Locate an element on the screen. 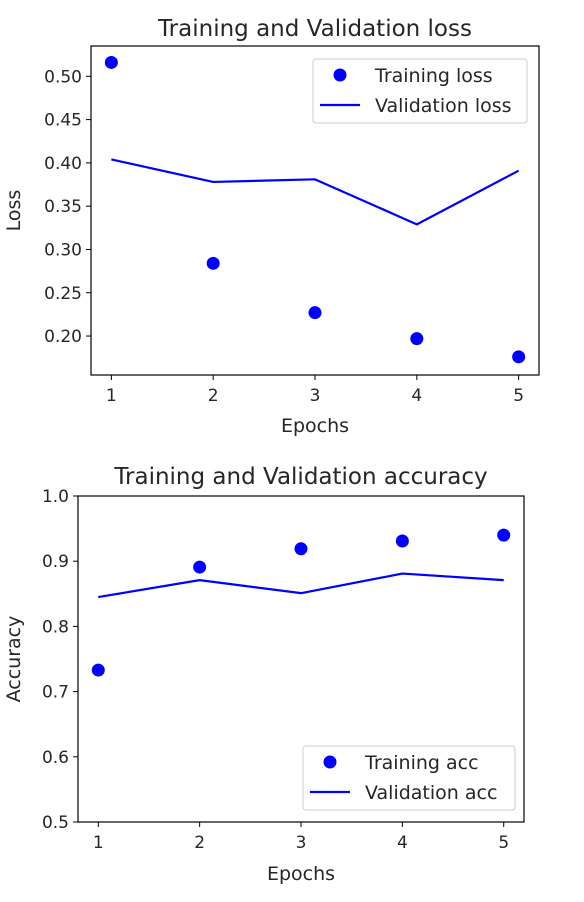 The image size is (584, 902). validation-acc-line is located at coordinates (301, 585).